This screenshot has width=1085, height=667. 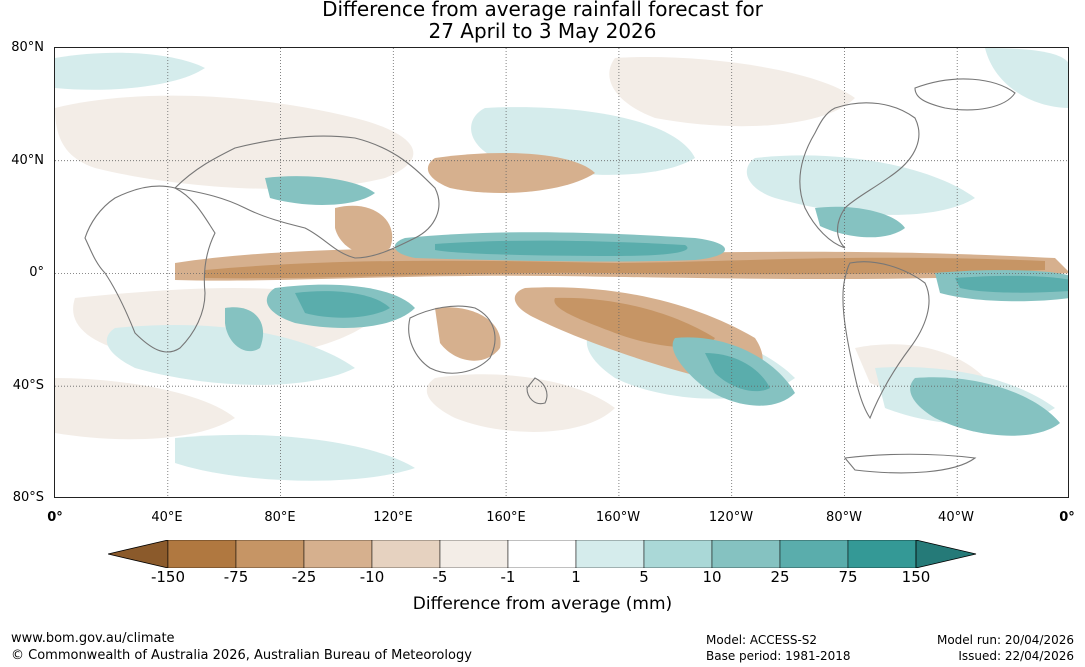 I want to click on colorbar-legend, so click(x=542, y=554).